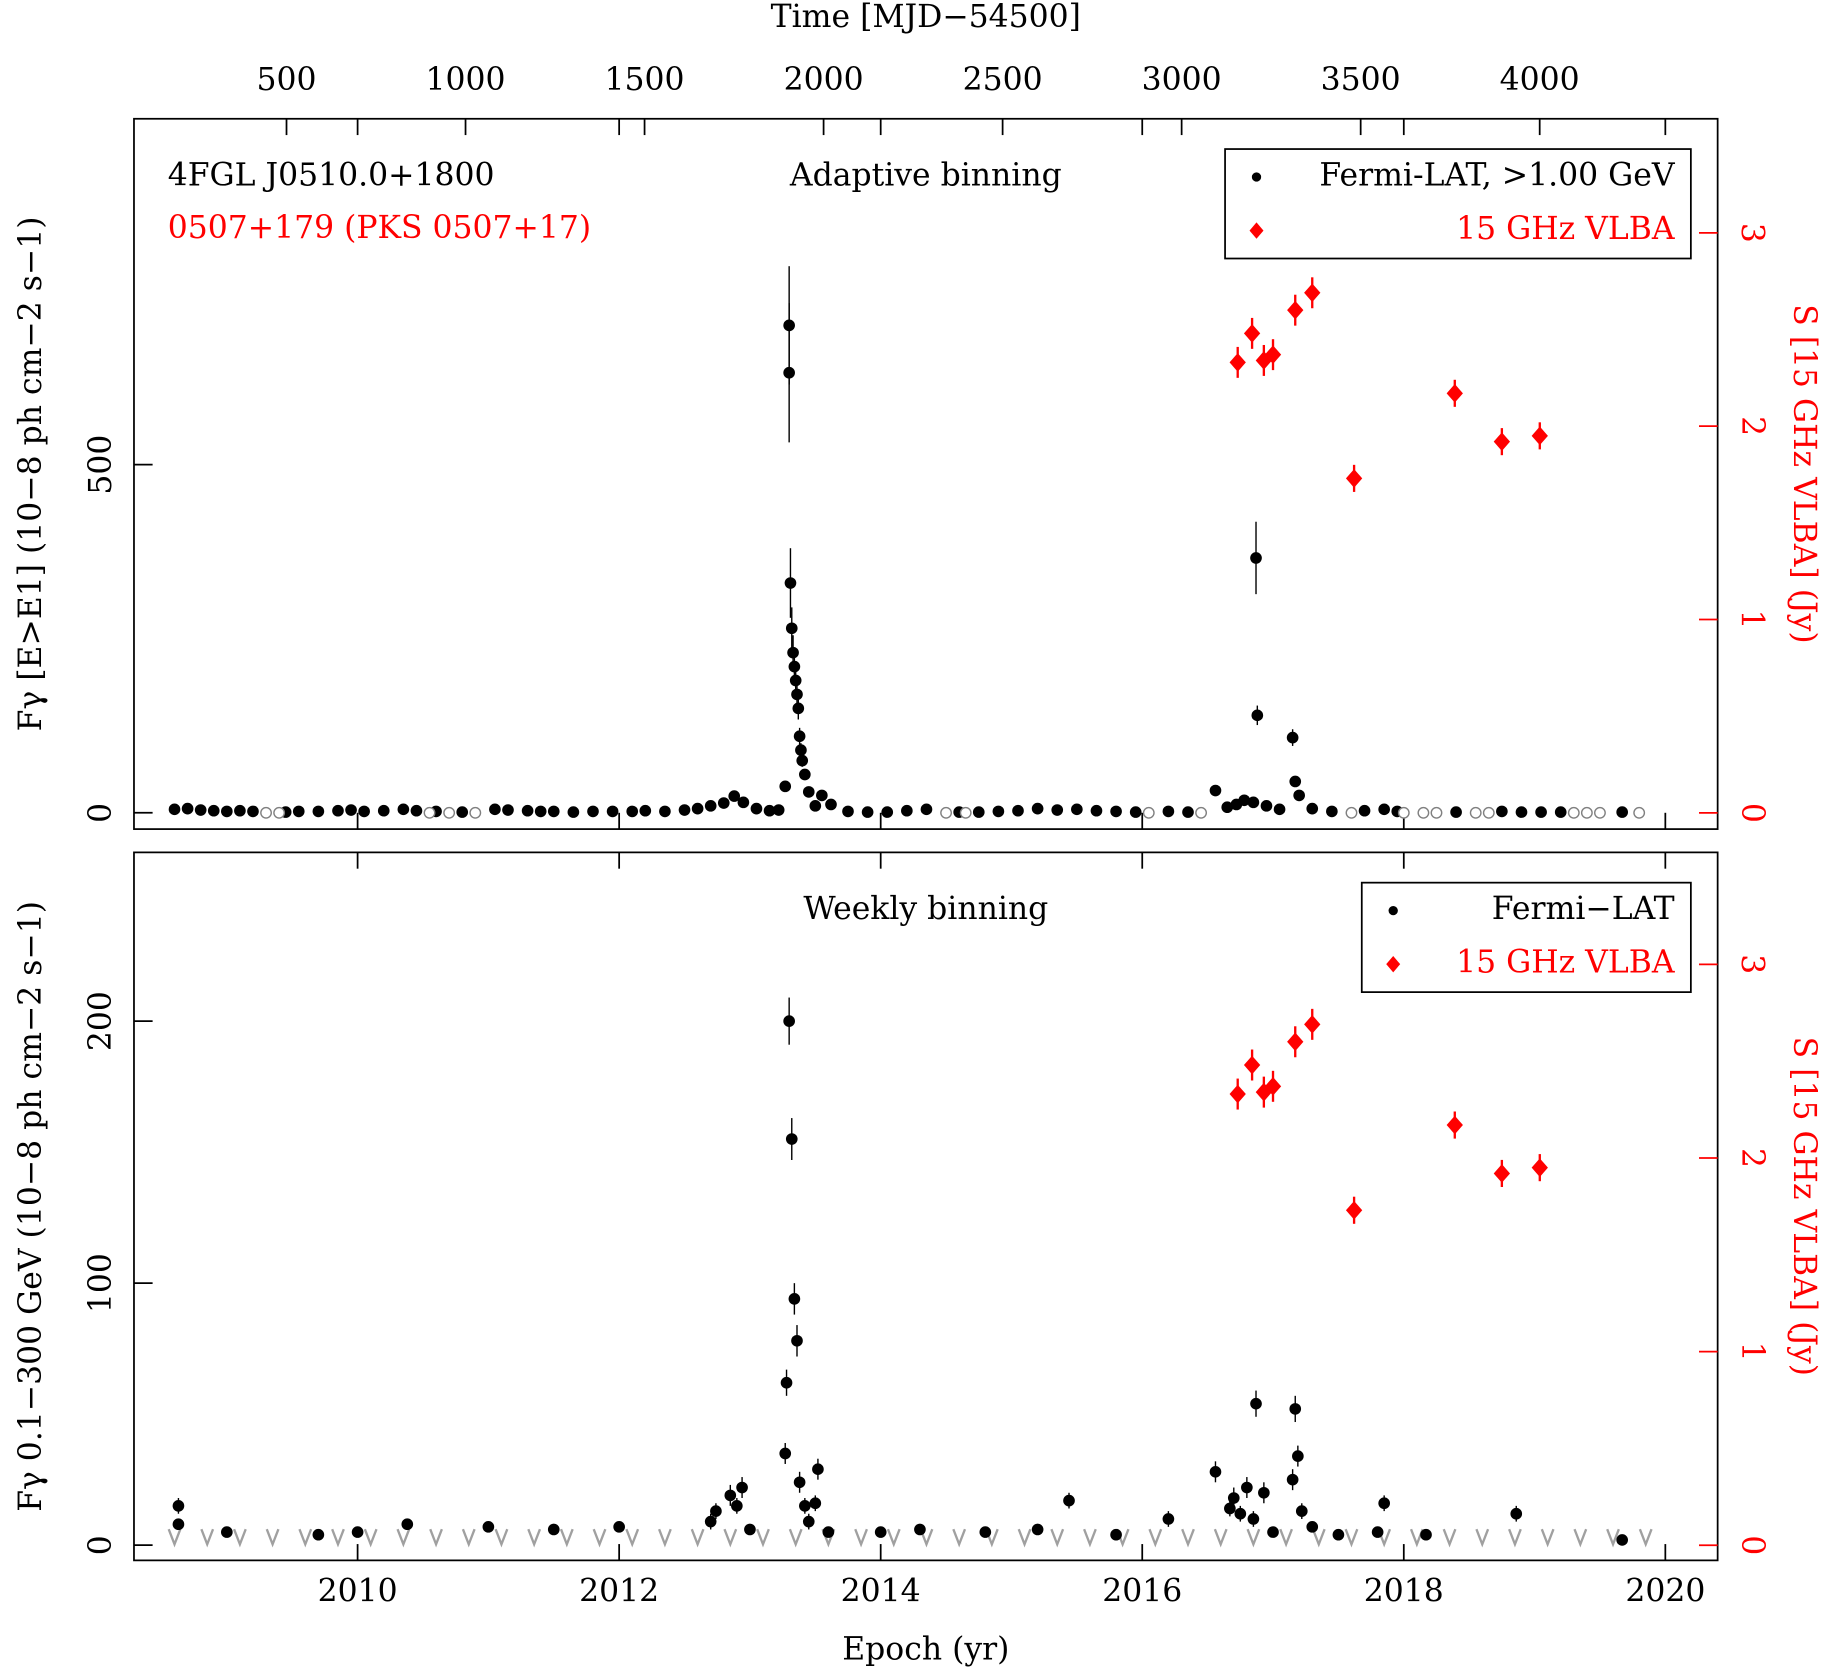  What do you see at coordinates (1583, 909) in the screenshot?
I see `legend-label: Fermi−LAT` at bounding box center [1583, 909].